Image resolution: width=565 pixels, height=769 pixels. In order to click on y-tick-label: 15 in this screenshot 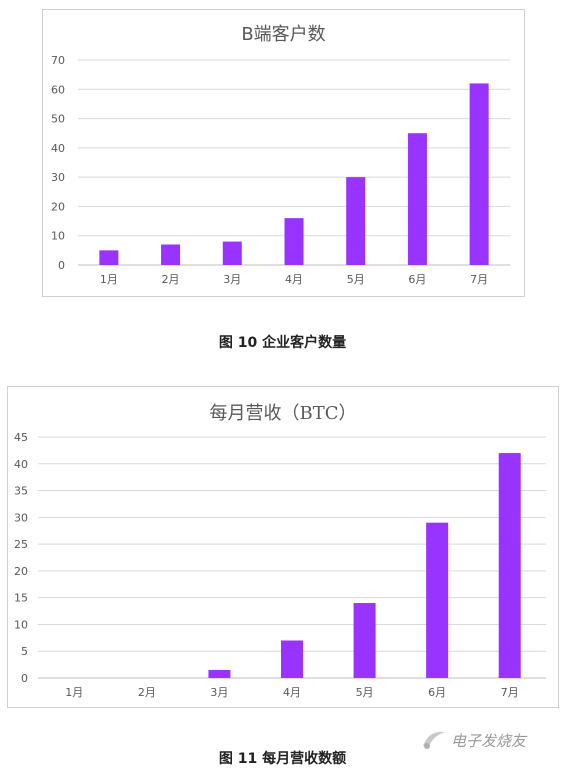, I will do `click(21, 598)`.